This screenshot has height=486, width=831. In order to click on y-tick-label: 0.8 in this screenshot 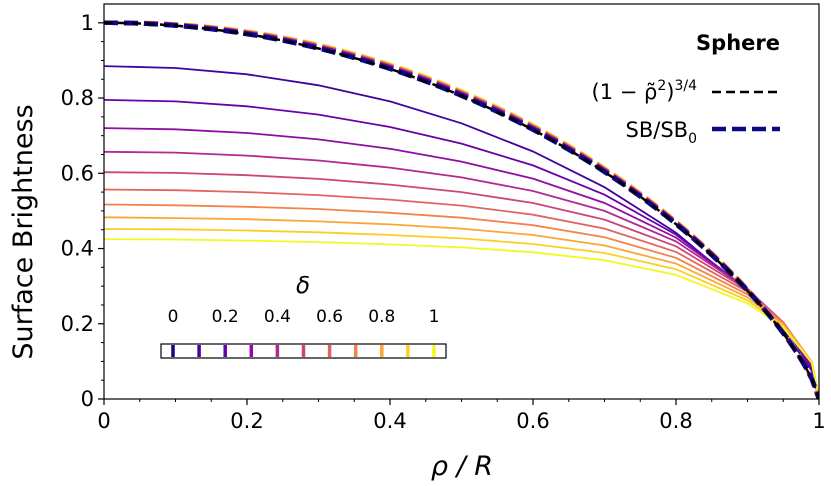, I will do `click(77, 98)`.